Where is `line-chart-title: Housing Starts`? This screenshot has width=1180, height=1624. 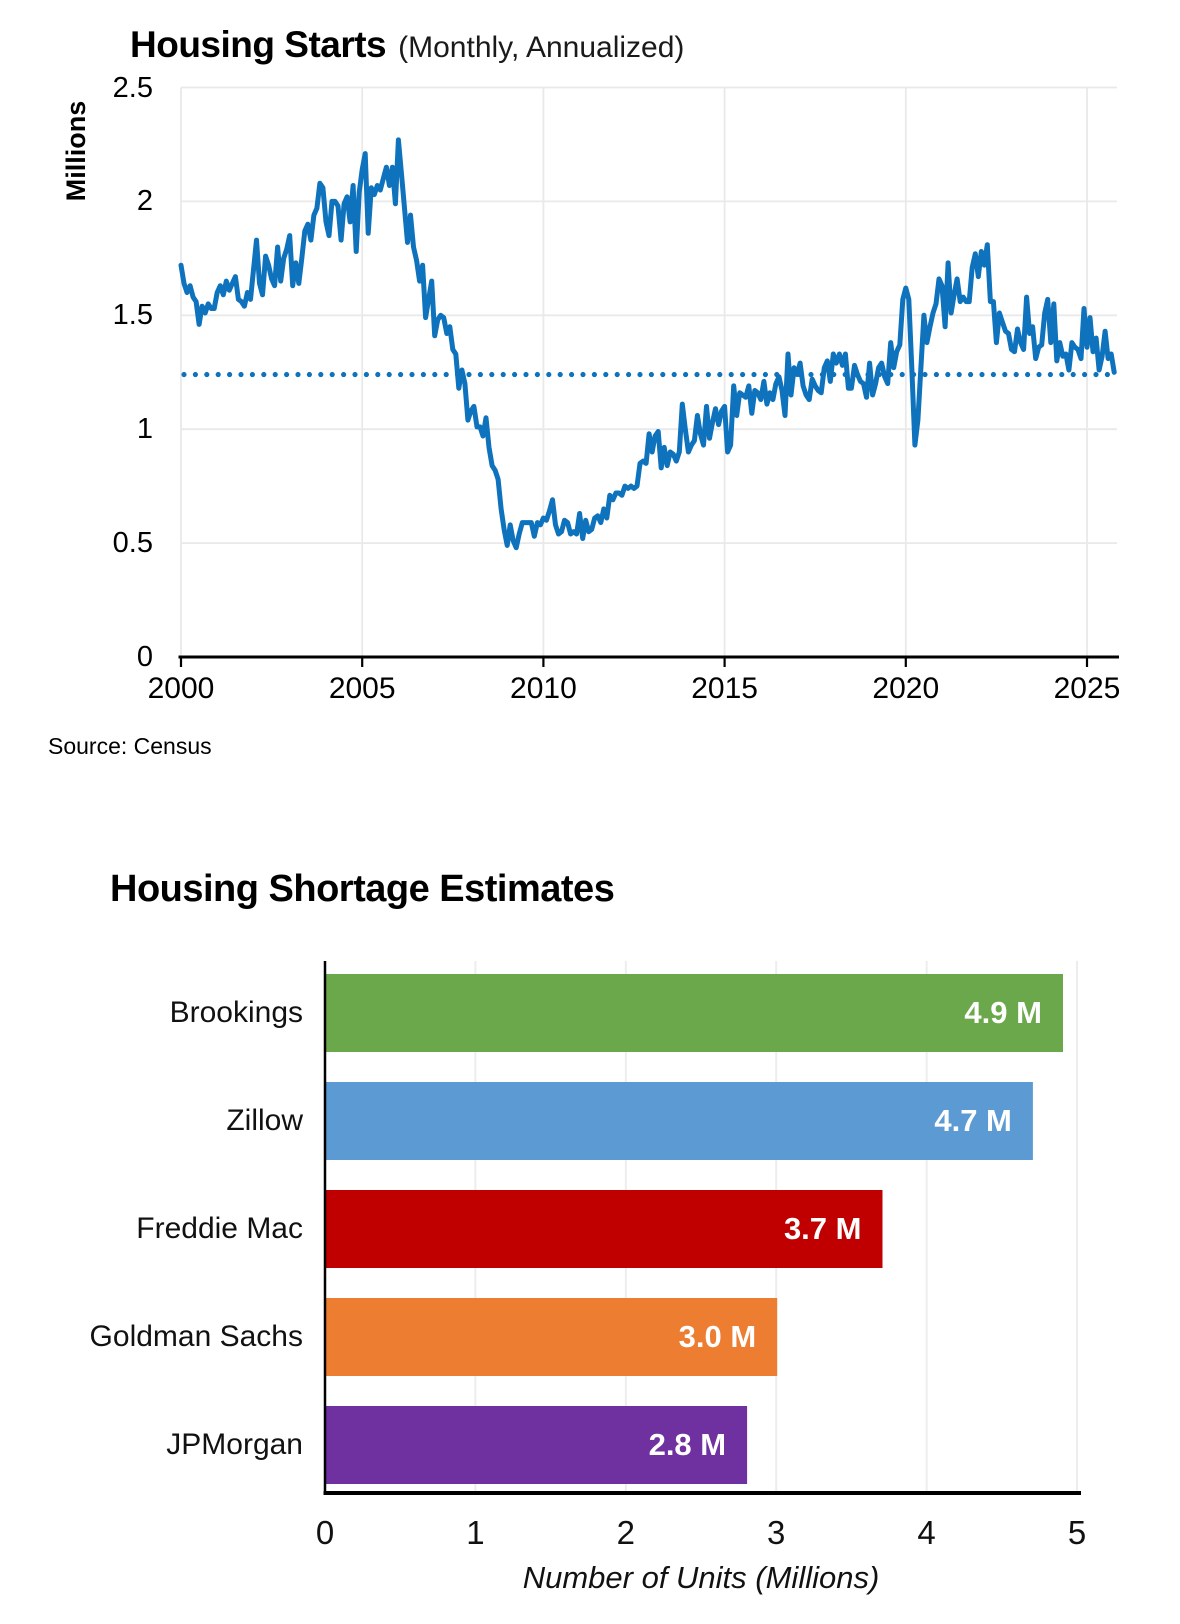 line-chart-title: Housing Starts is located at coordinates (258, 44).